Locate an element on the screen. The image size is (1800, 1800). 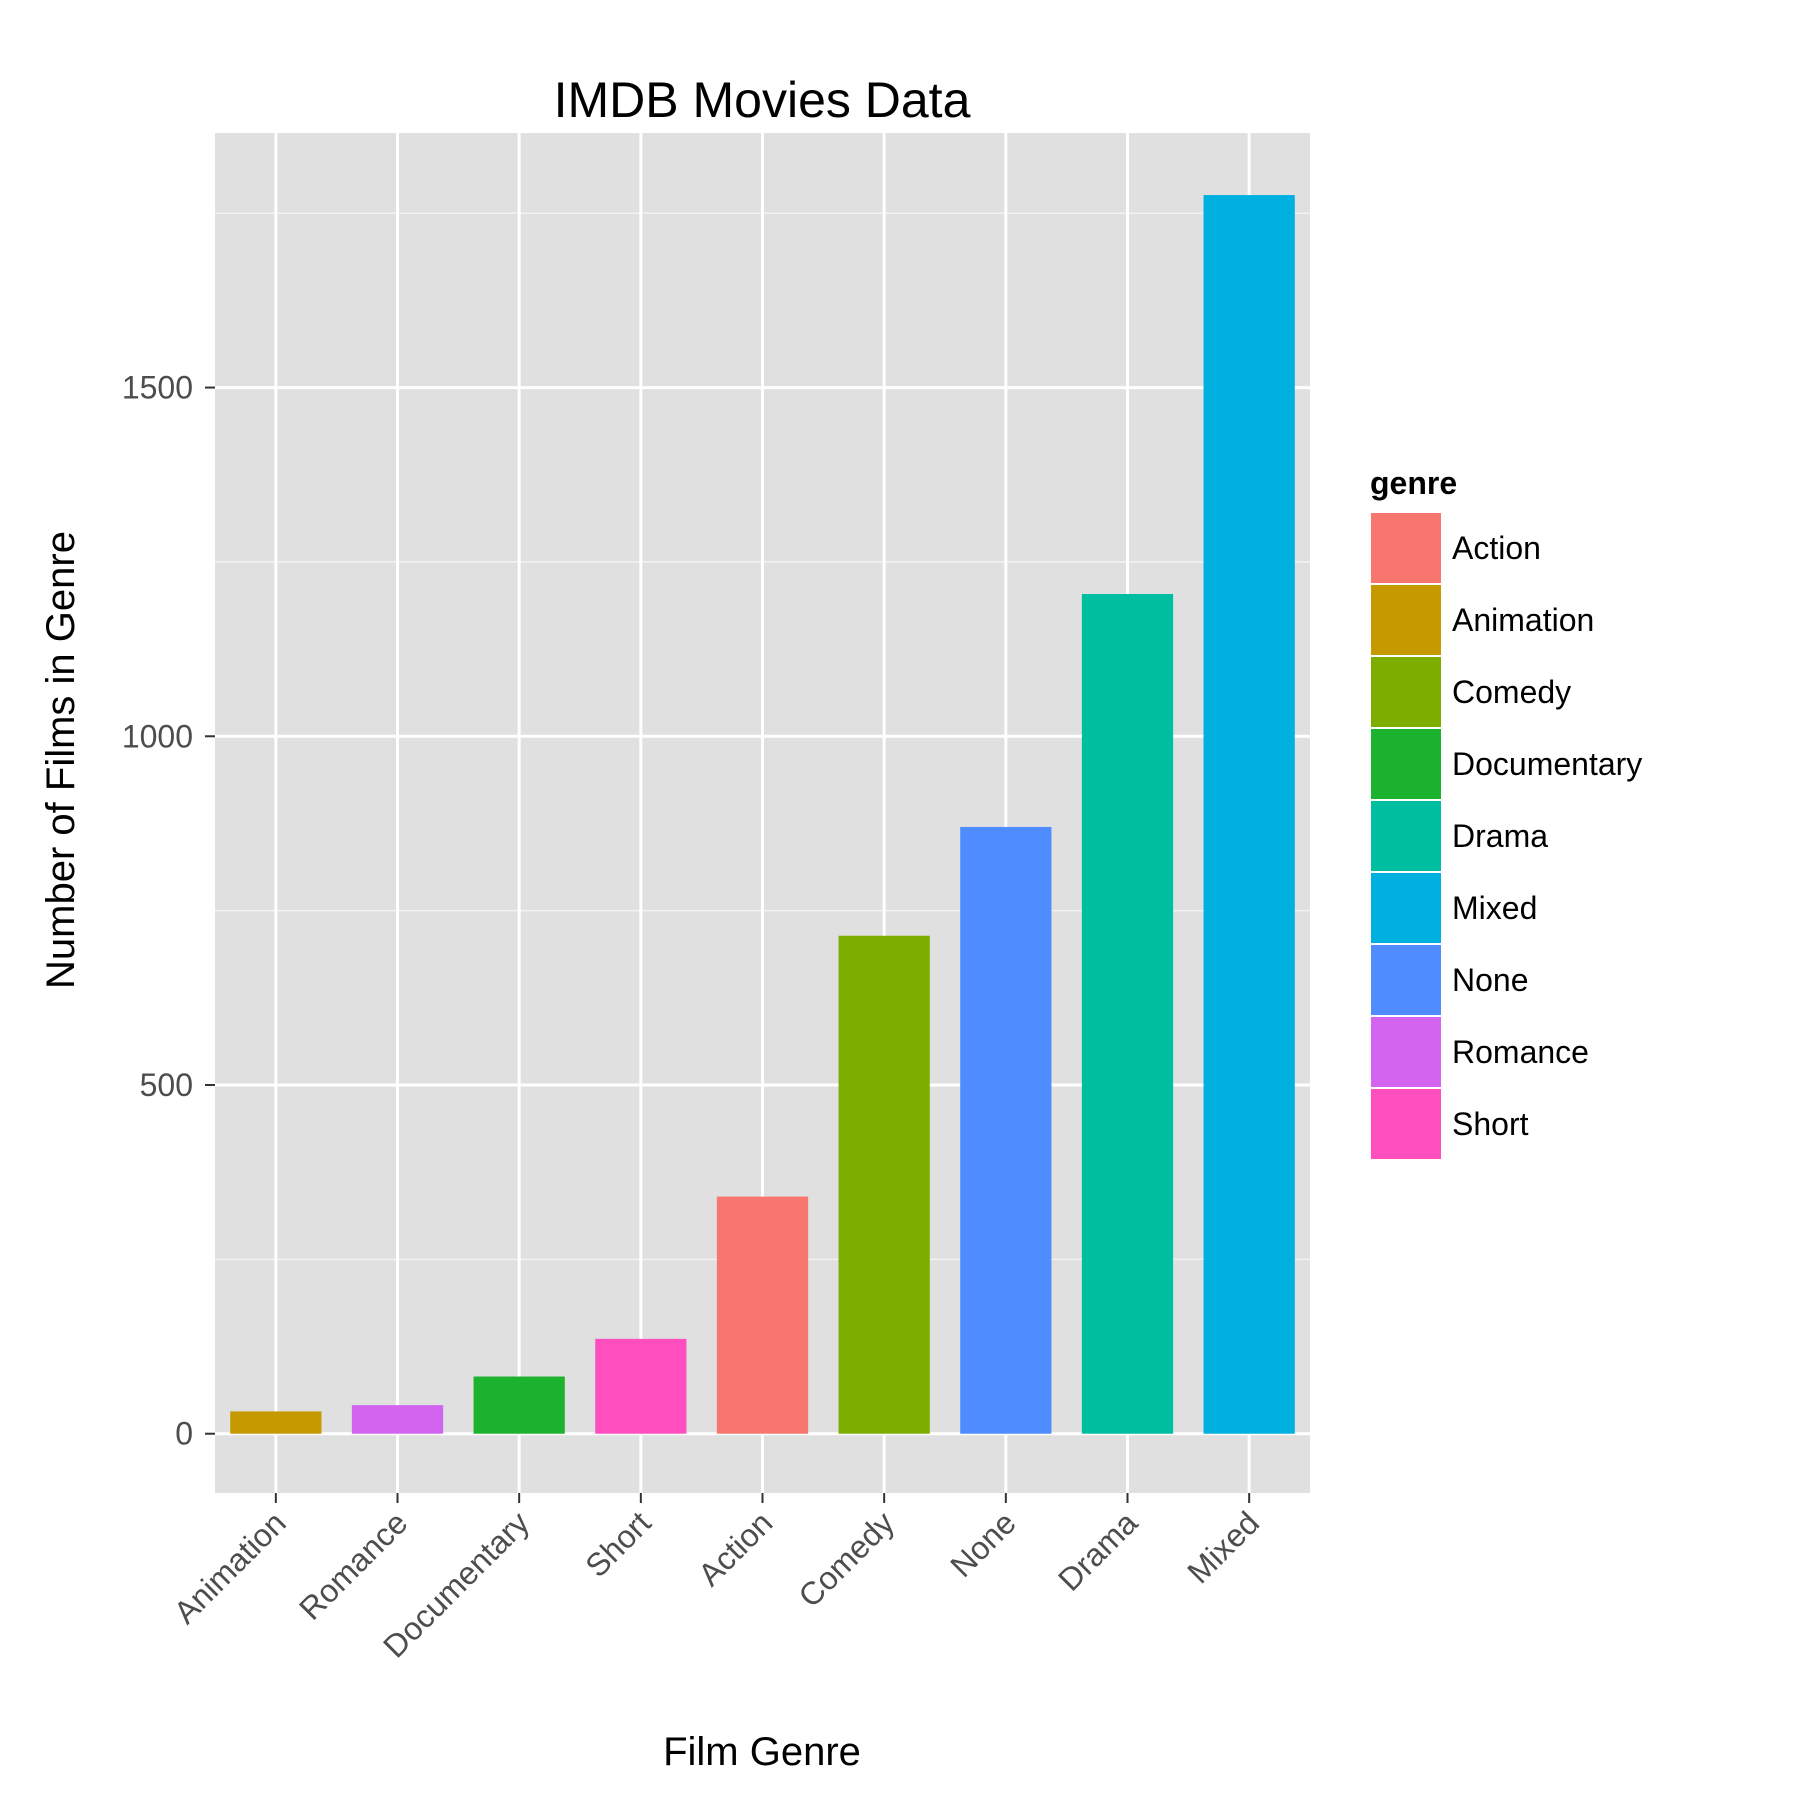
legend-key-action is located at coordinates (1406, 548).